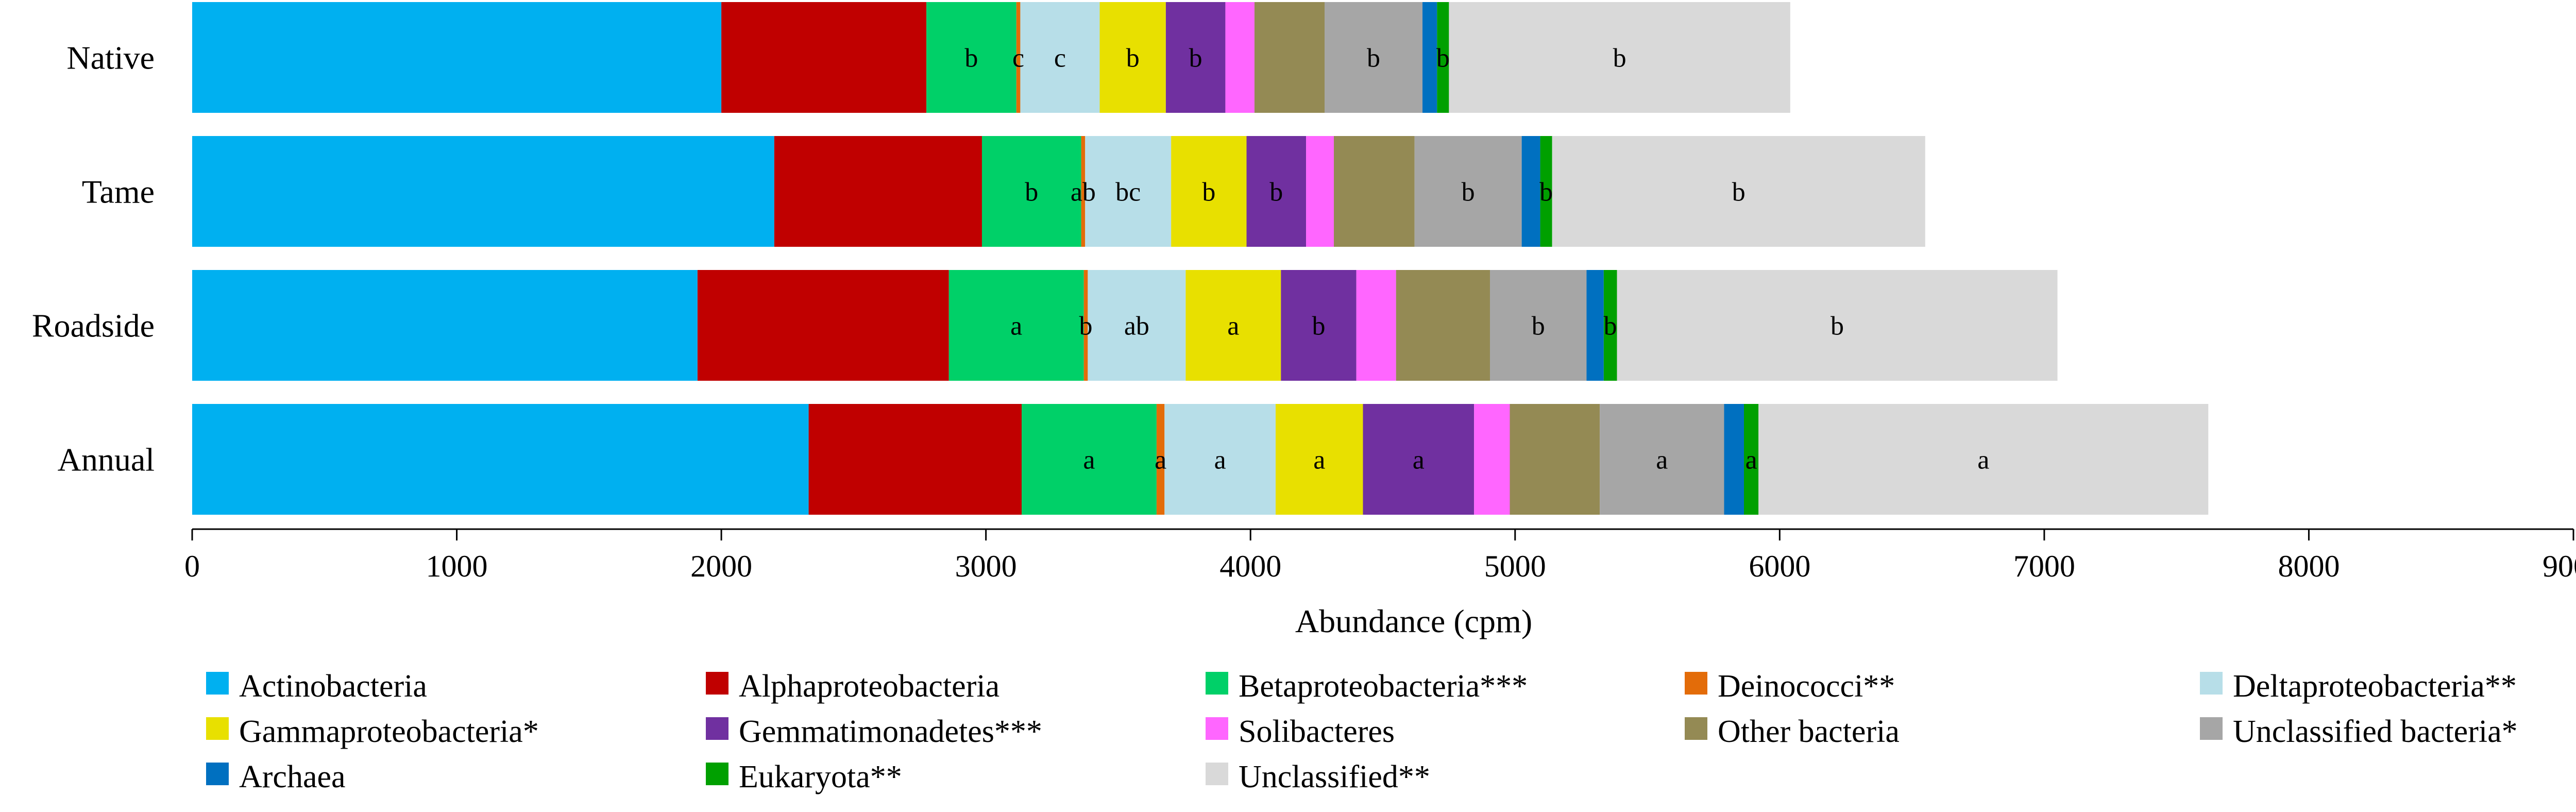 The image size is (2576, 812). What do you see at coordinates (721, 566) in the screenshot?
I see `x-tick-label: 2000` at bounding box center [721, 566].